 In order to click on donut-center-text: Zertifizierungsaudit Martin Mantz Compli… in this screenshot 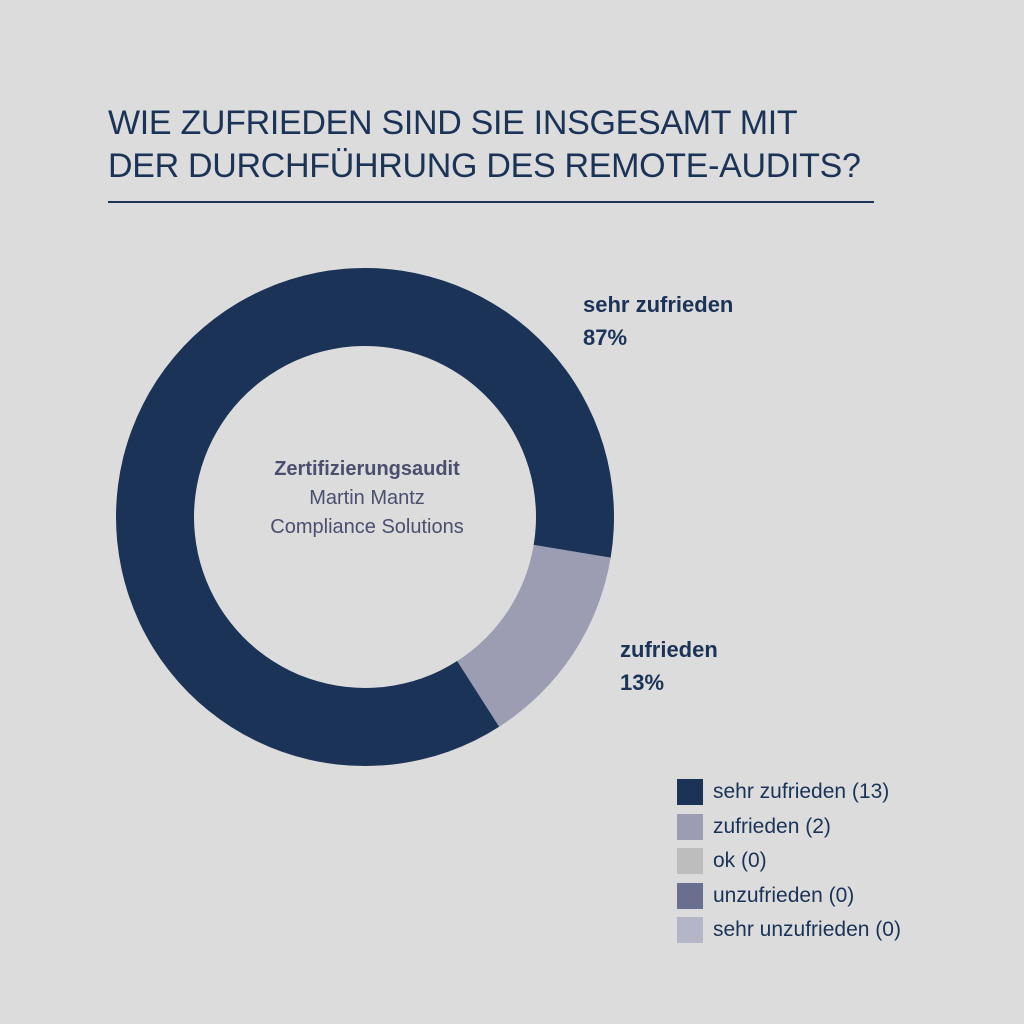, I will do `click(367, 498)`.